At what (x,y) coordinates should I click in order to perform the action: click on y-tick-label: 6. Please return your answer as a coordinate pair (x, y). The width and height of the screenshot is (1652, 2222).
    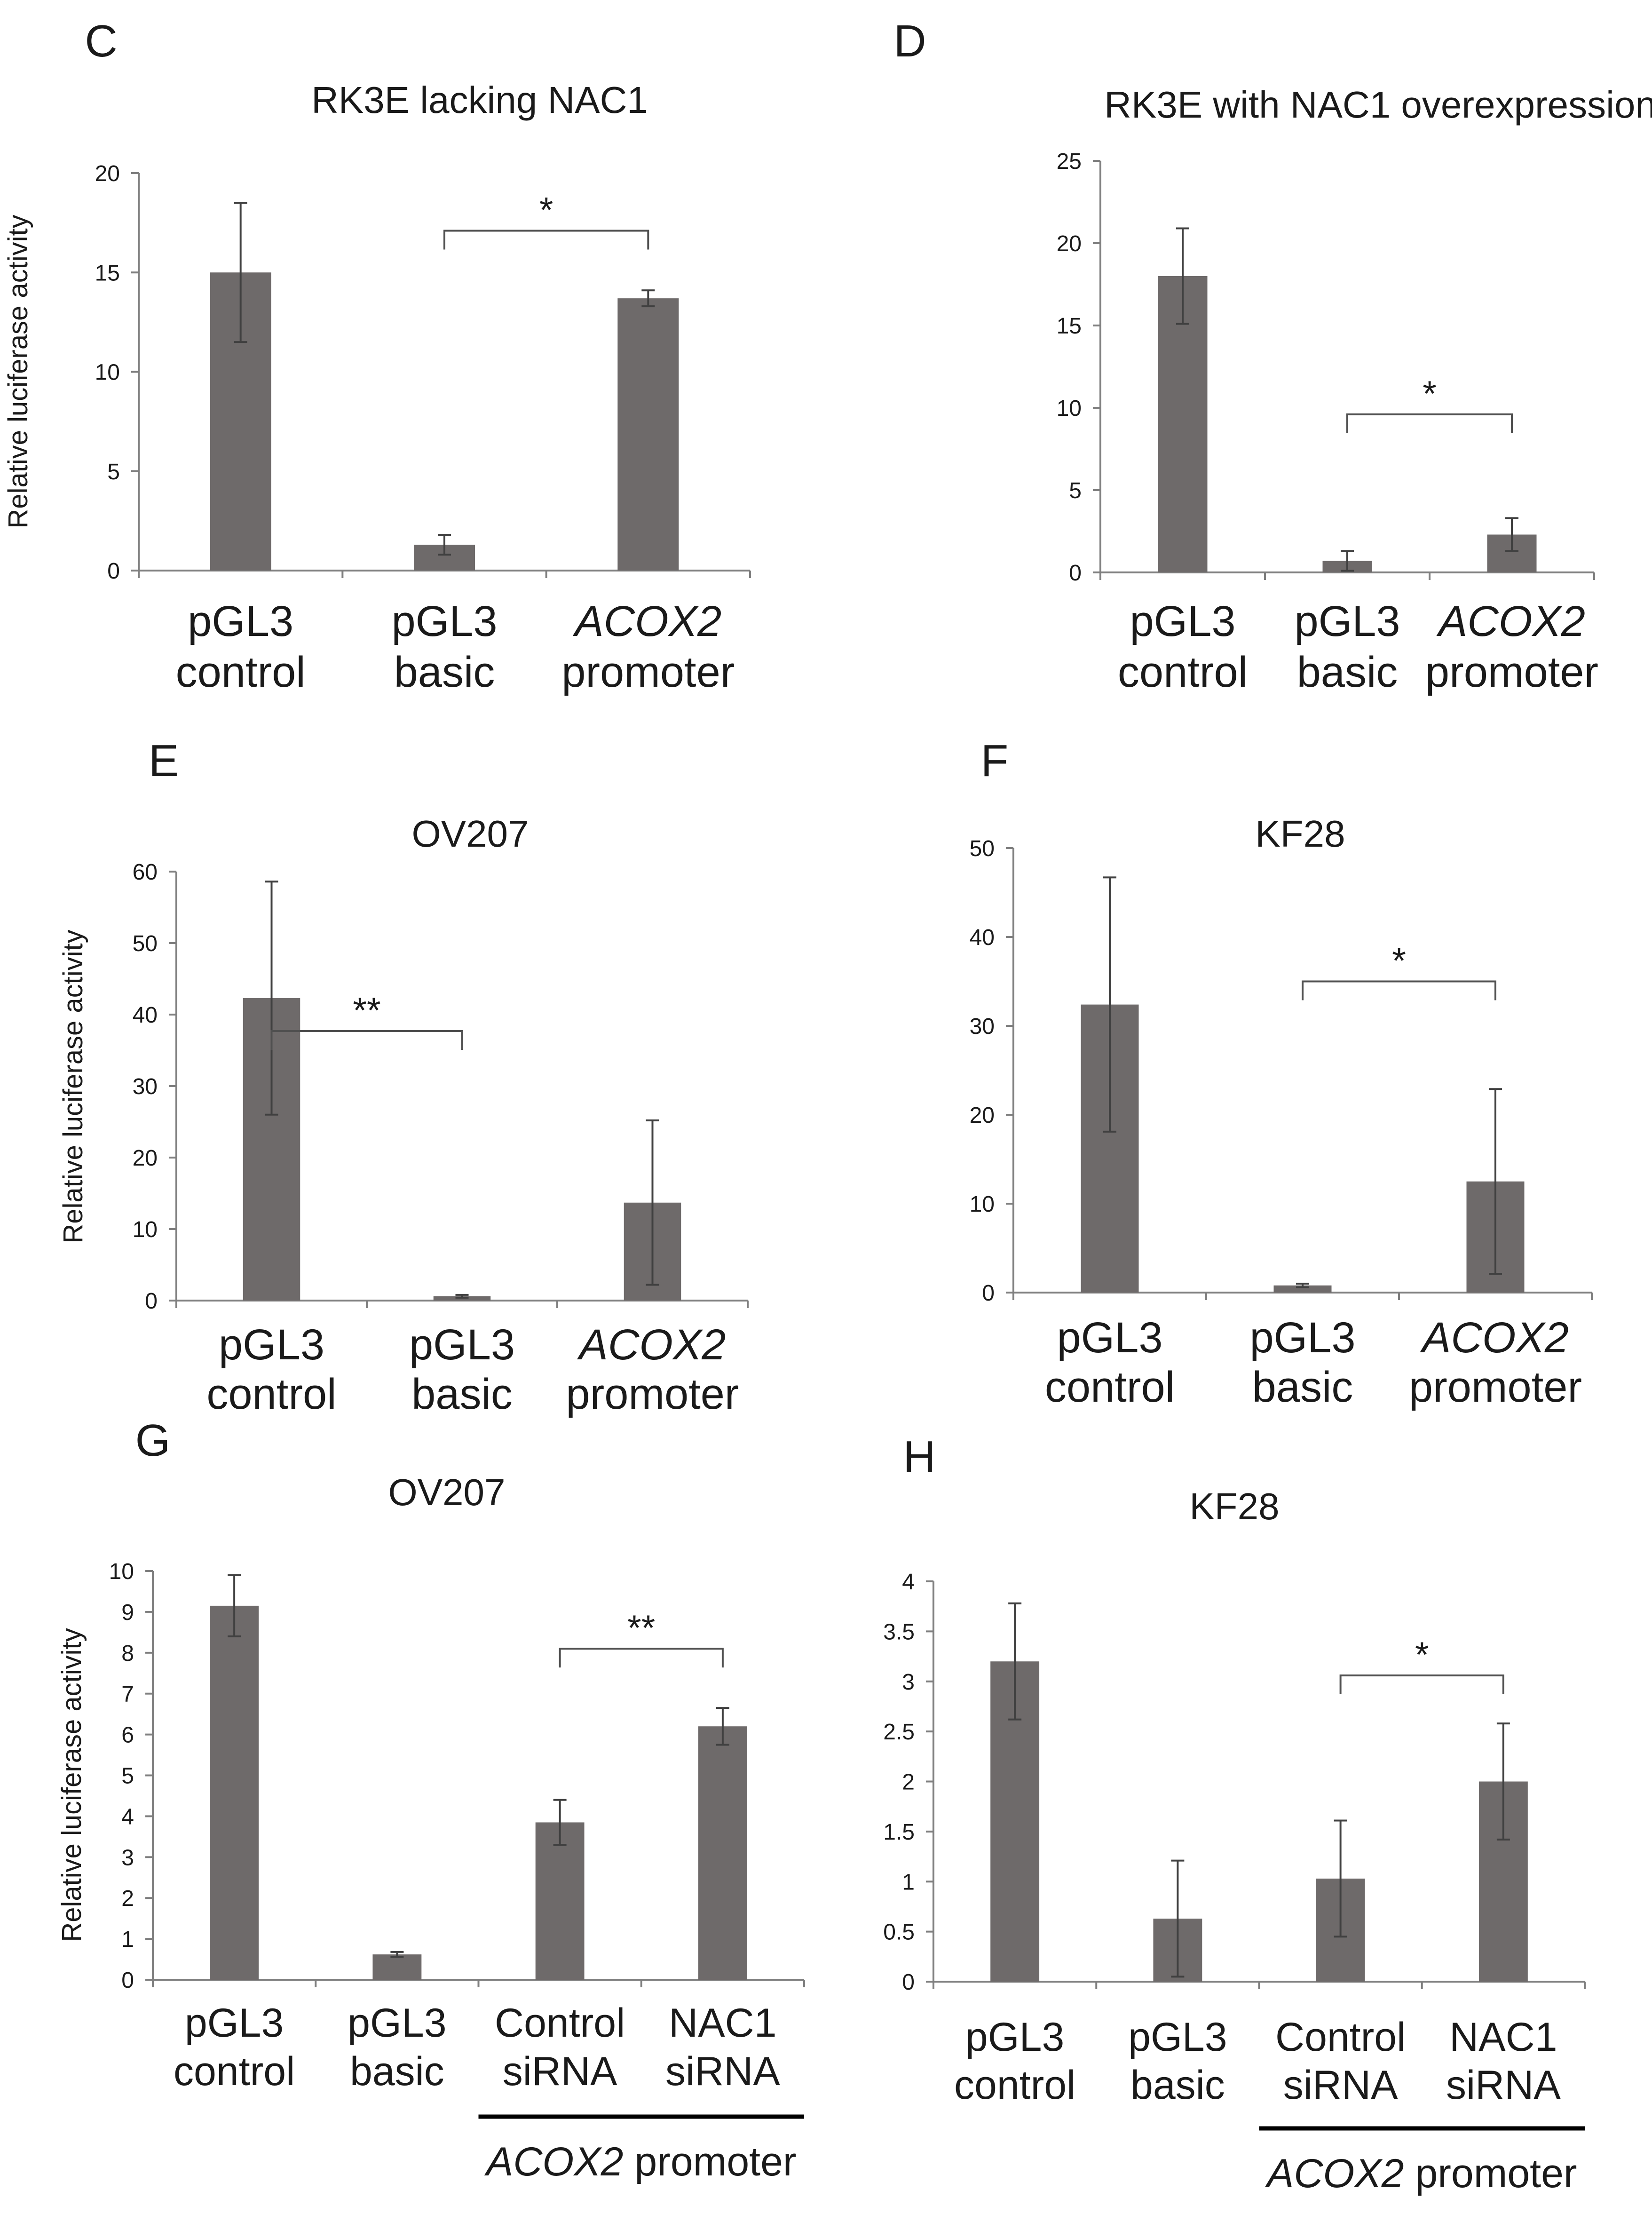
    Looking at the image, I should click on (127, 1735).